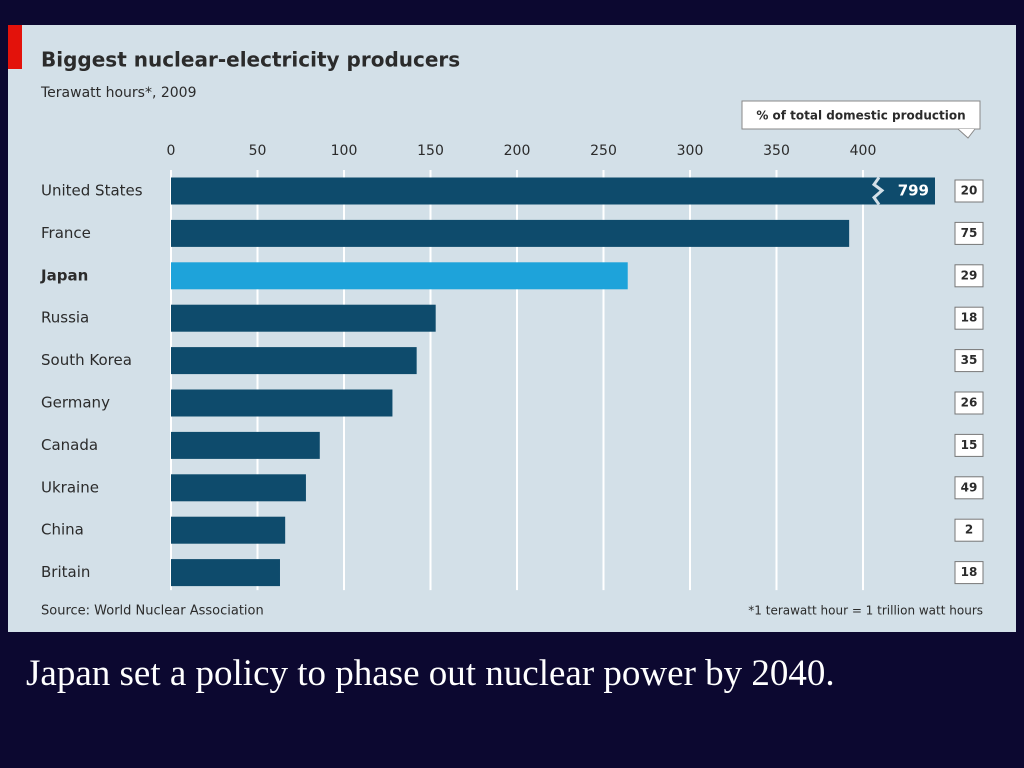  Describe the element at coordinates (118, 93) in the screenshot. I see `chart-subtitle: Terawatt hours*, 2009` at that location.